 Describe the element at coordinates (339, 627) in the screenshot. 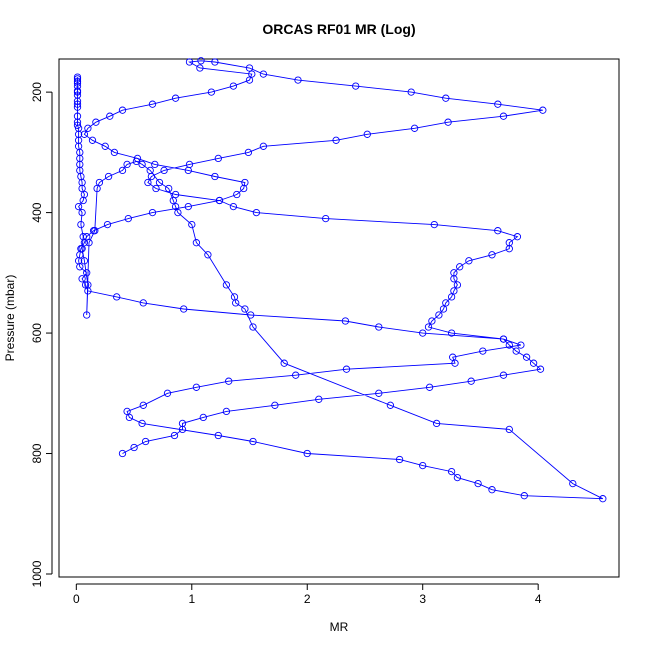

I see `x-axis-label: MR` at that location.